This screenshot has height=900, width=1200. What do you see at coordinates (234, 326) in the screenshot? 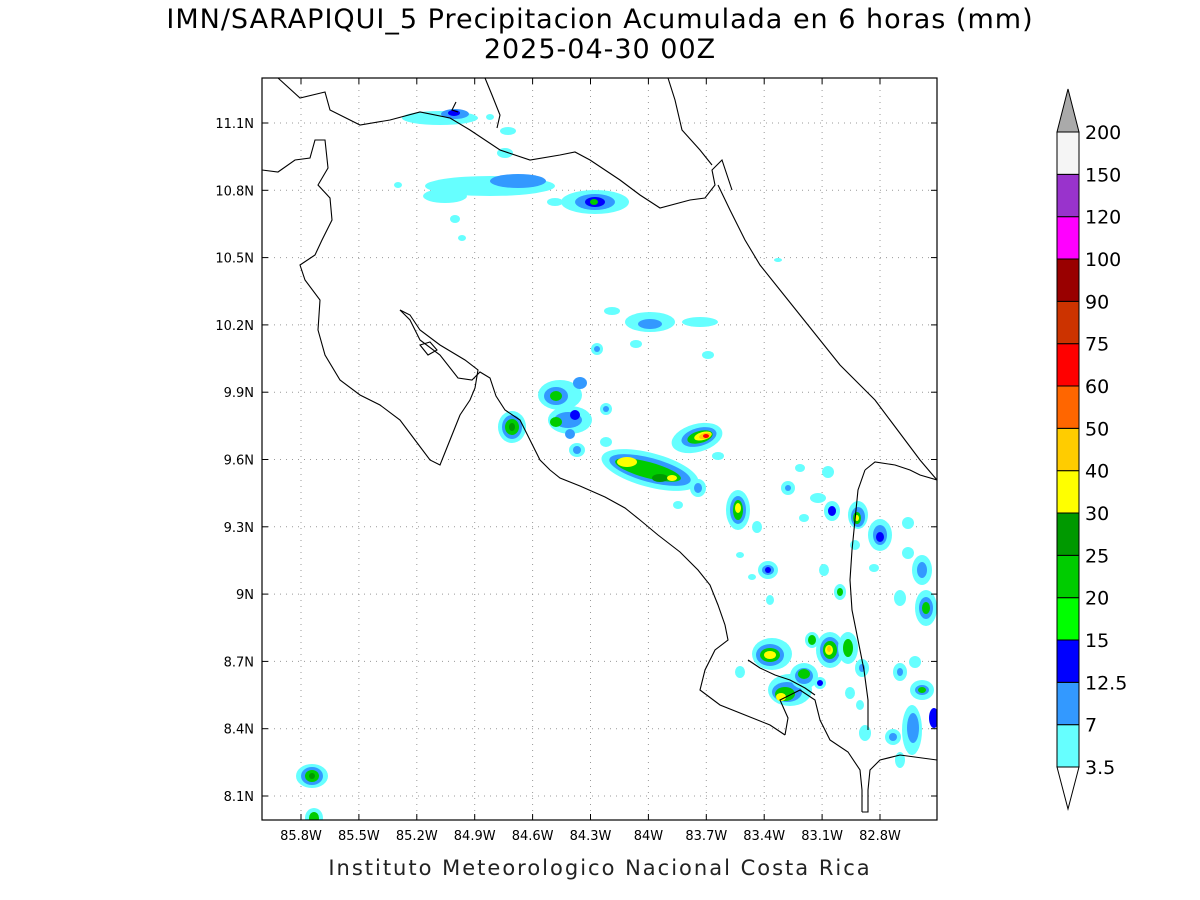
I see `latitude-tick-label: 10.2N` at bounding box center [234, 326].